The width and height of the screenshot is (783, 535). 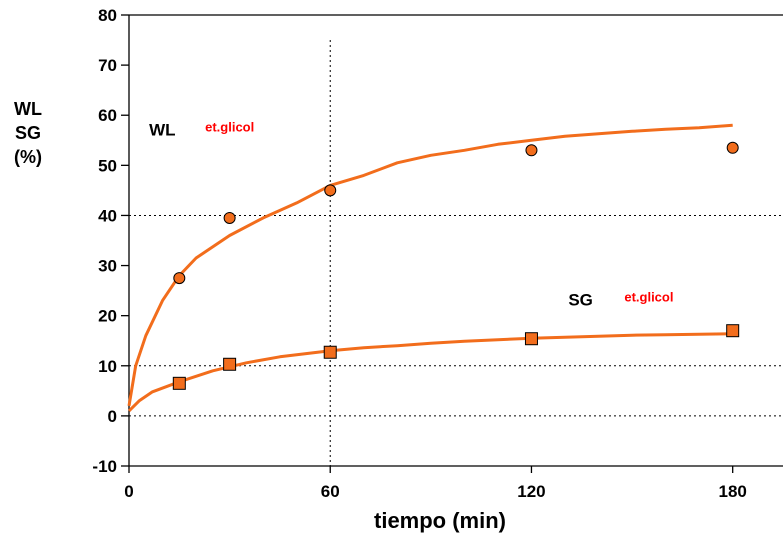 What do you see at coordinates (128, 491) in the screenshot?
I see `x-tick-label: 0` at bounding box center [128, 491].